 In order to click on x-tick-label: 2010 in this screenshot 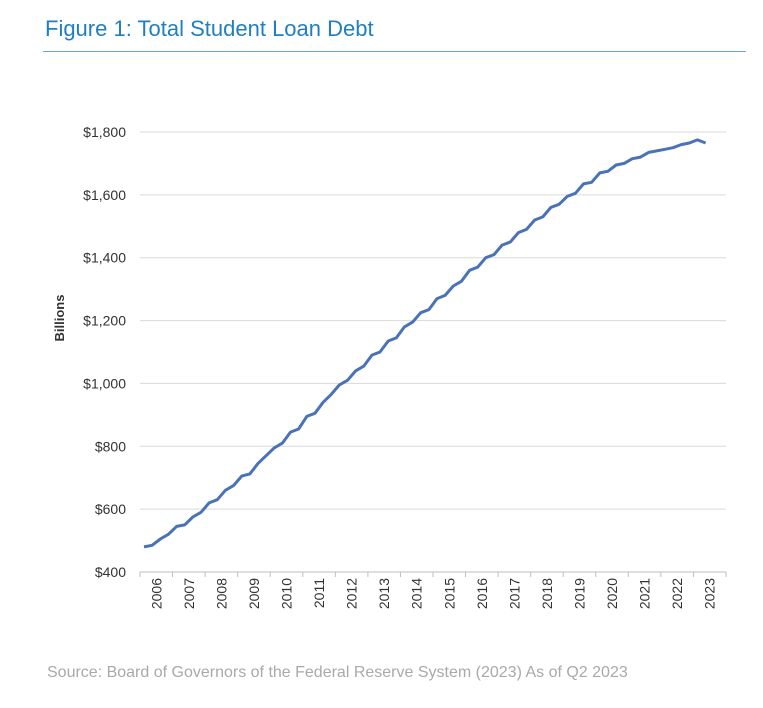, I will do `click(287, 593)`.